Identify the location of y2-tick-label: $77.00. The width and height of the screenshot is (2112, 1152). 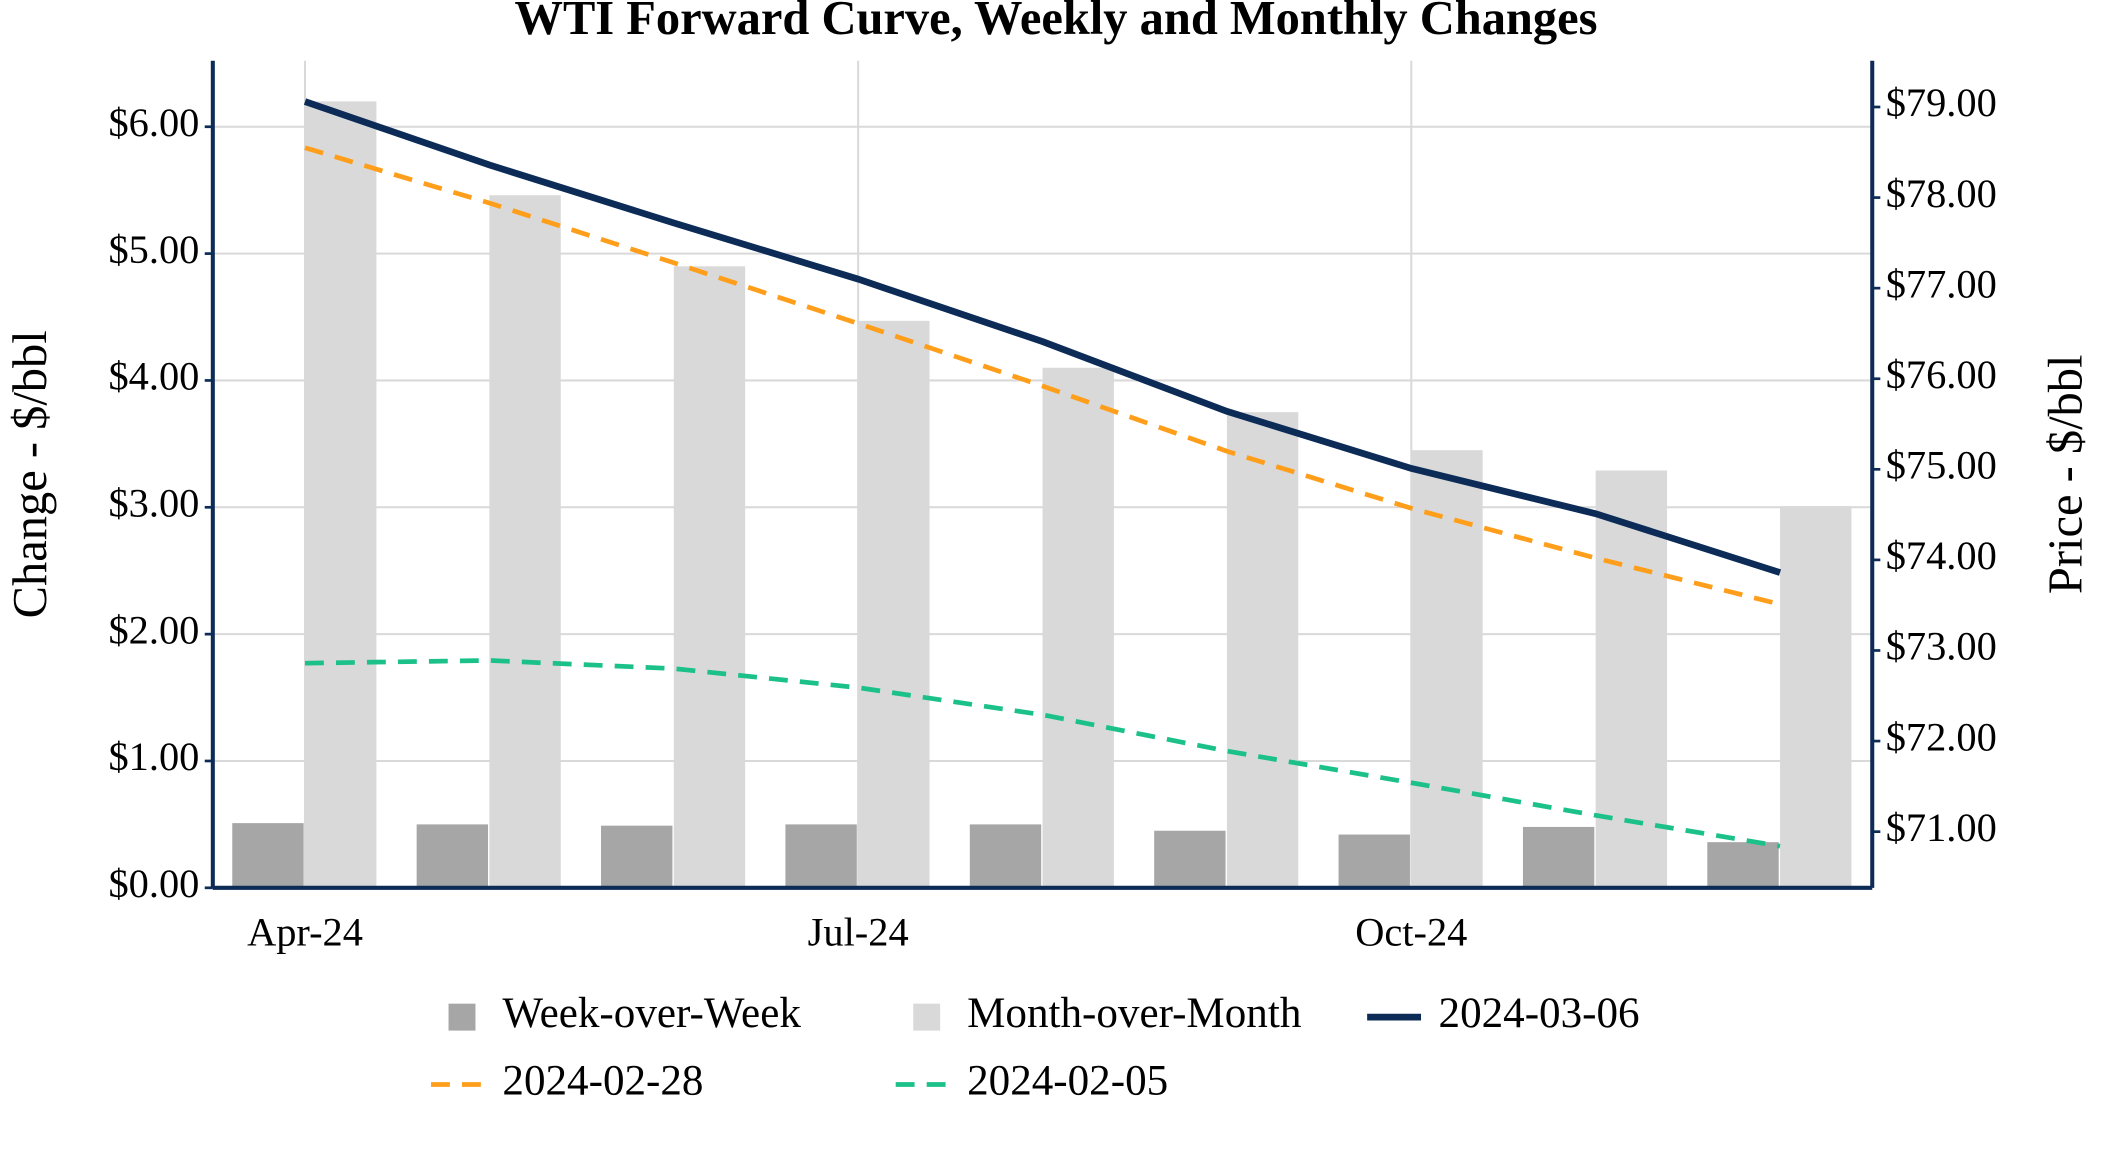
(1941, 283).